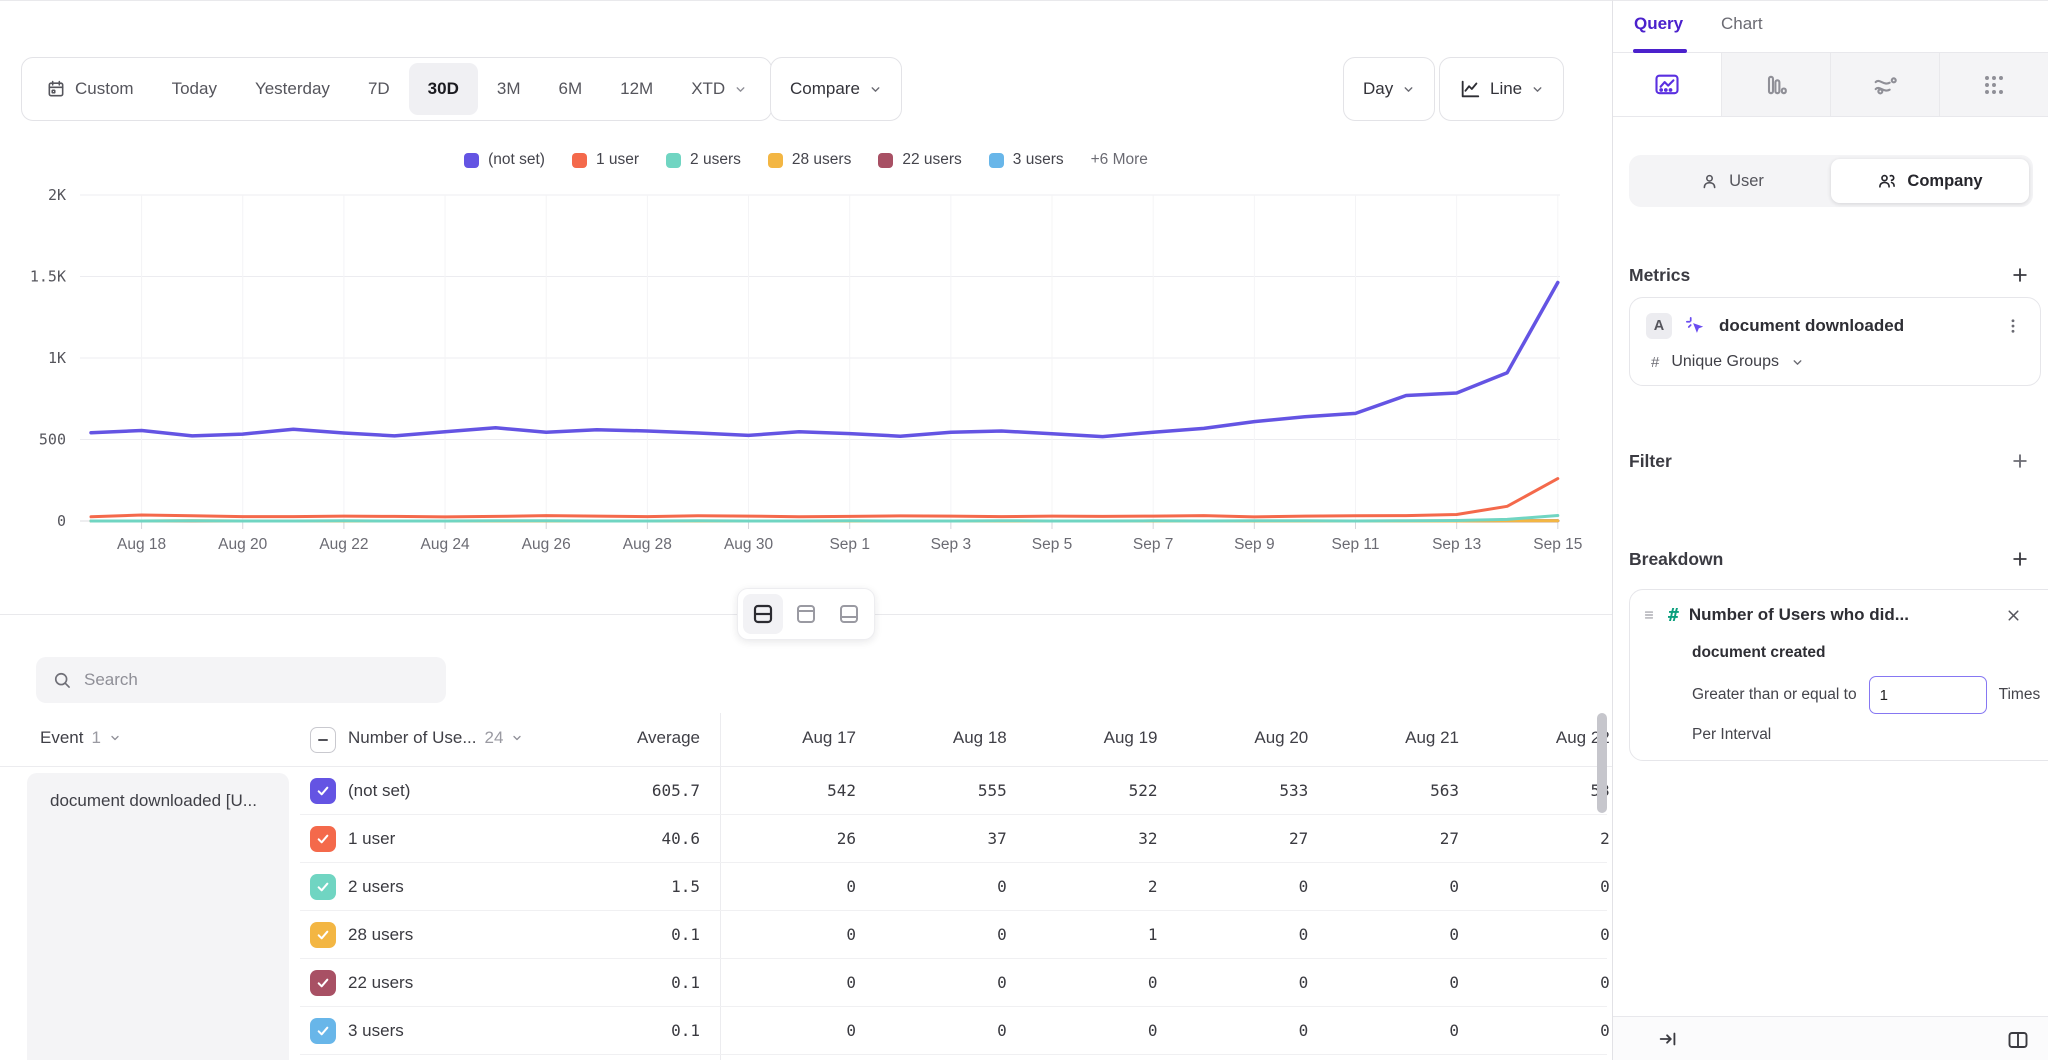 This screenshot has height=1060, width=2048. What do you see at coordinates (1378, 88) in the screenshot?
I see `interval-label: Day` at bounding box center [1378, 88].